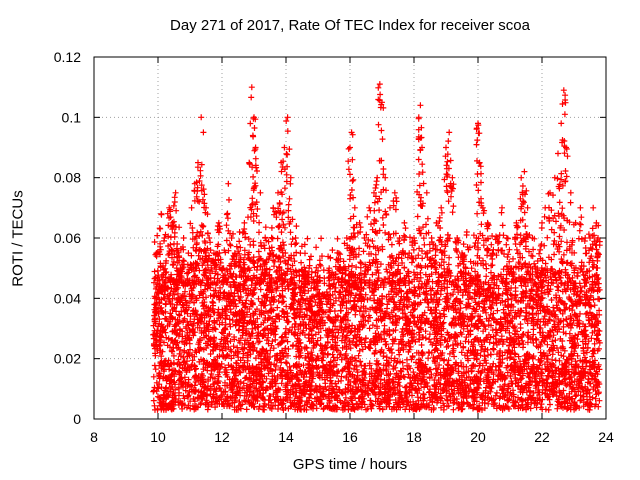 The height and width of the screenshot is (480, 640). What do you see at coordinates (542, 437) in the screenshot?
I see `x-tick-label: 22` at bounding box center [542, 437].